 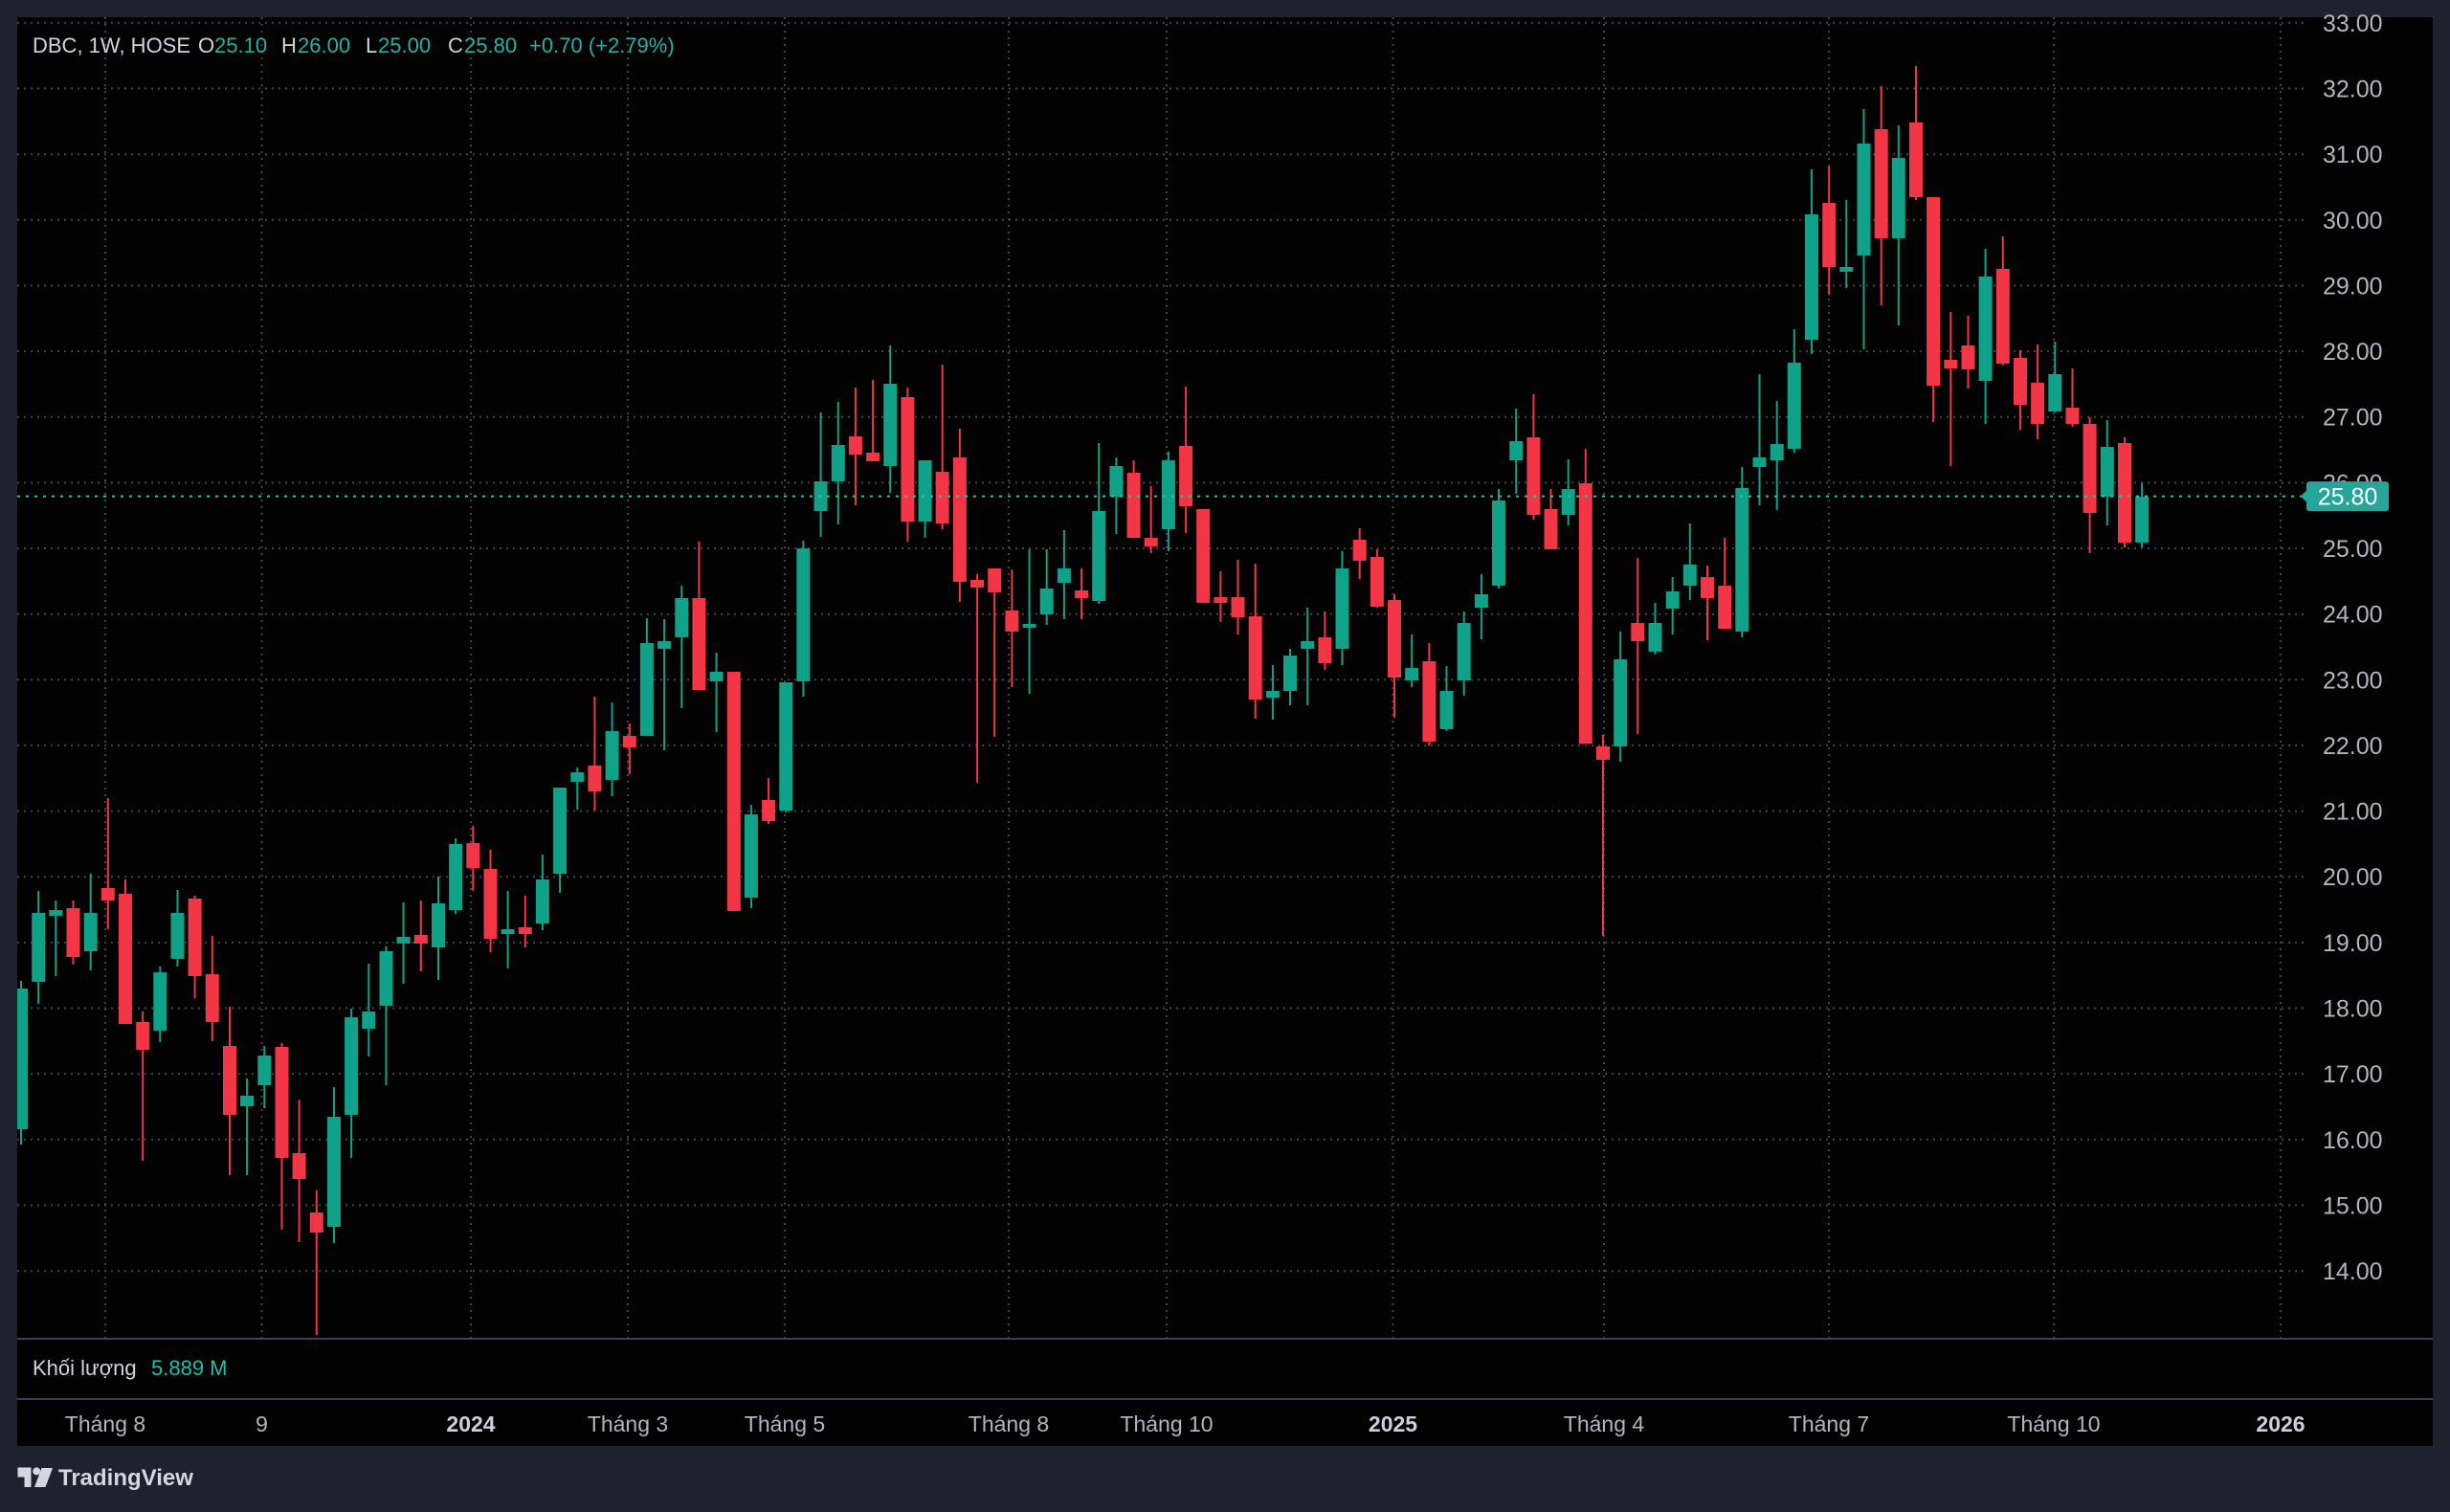 What do you see at coordinates (2353, 615) in the screenshot?
I see `svg-text: 24.00` at bounding box center [2353, 615].